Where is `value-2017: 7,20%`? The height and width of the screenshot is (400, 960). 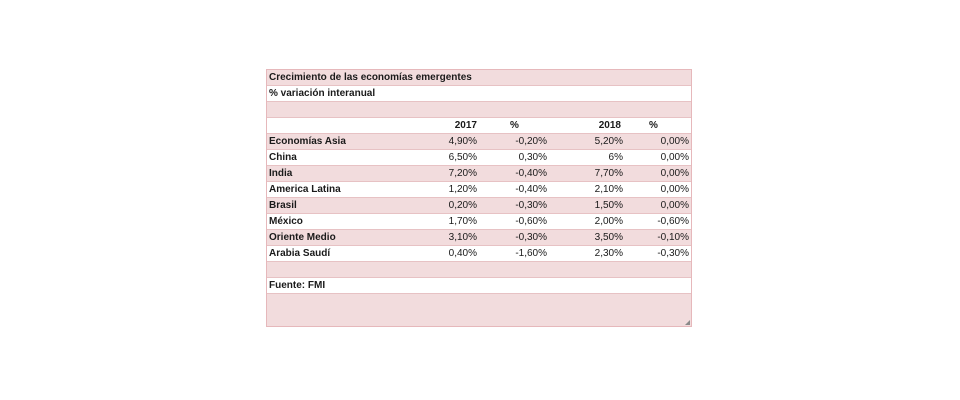 value-2017: 7,20% is located at coordinates (462, 173).